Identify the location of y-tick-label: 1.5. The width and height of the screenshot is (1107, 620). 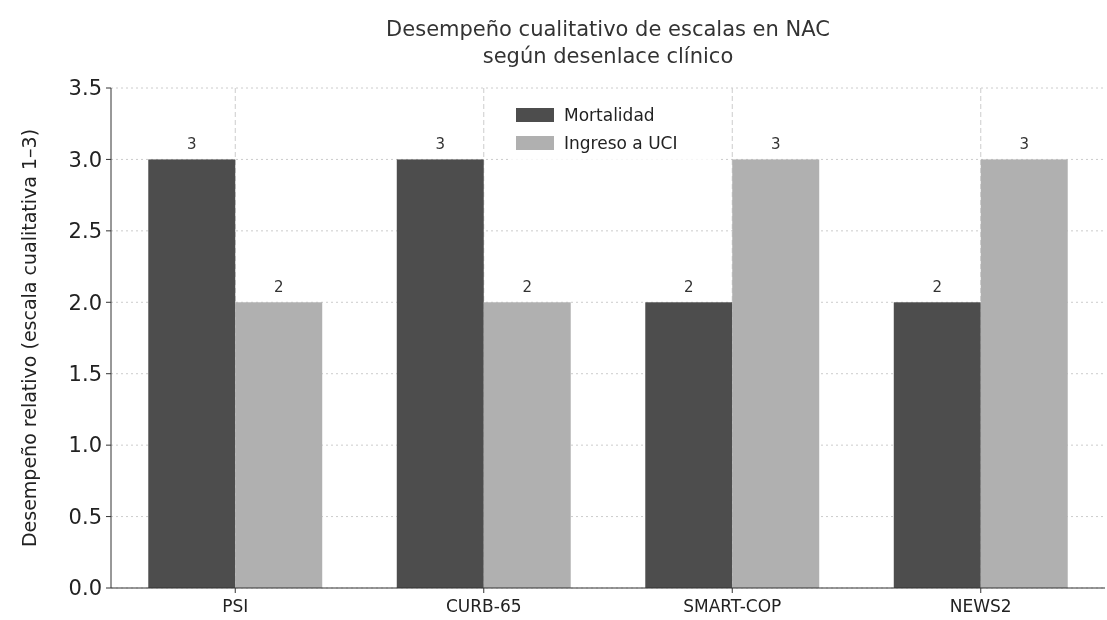
(85, 374).